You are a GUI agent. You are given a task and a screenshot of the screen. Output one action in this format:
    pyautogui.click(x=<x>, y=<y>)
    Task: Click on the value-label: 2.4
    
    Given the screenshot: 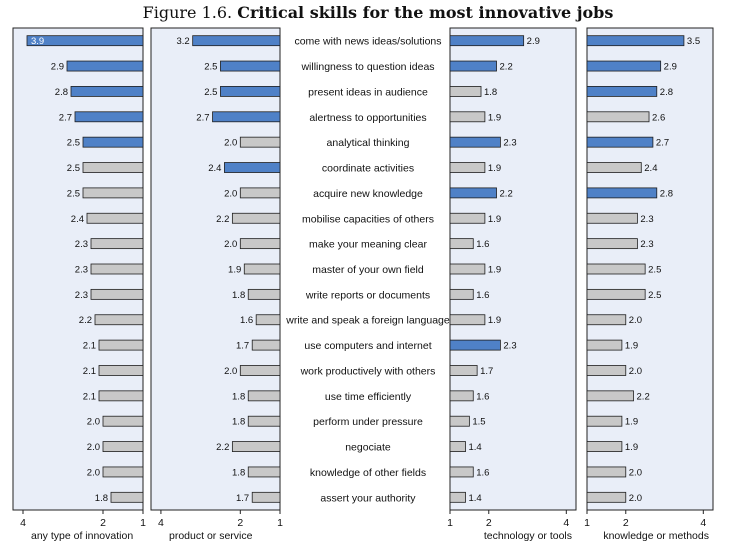 What is the action you would take?
    pyautogui.click(x=214, y=168)
    